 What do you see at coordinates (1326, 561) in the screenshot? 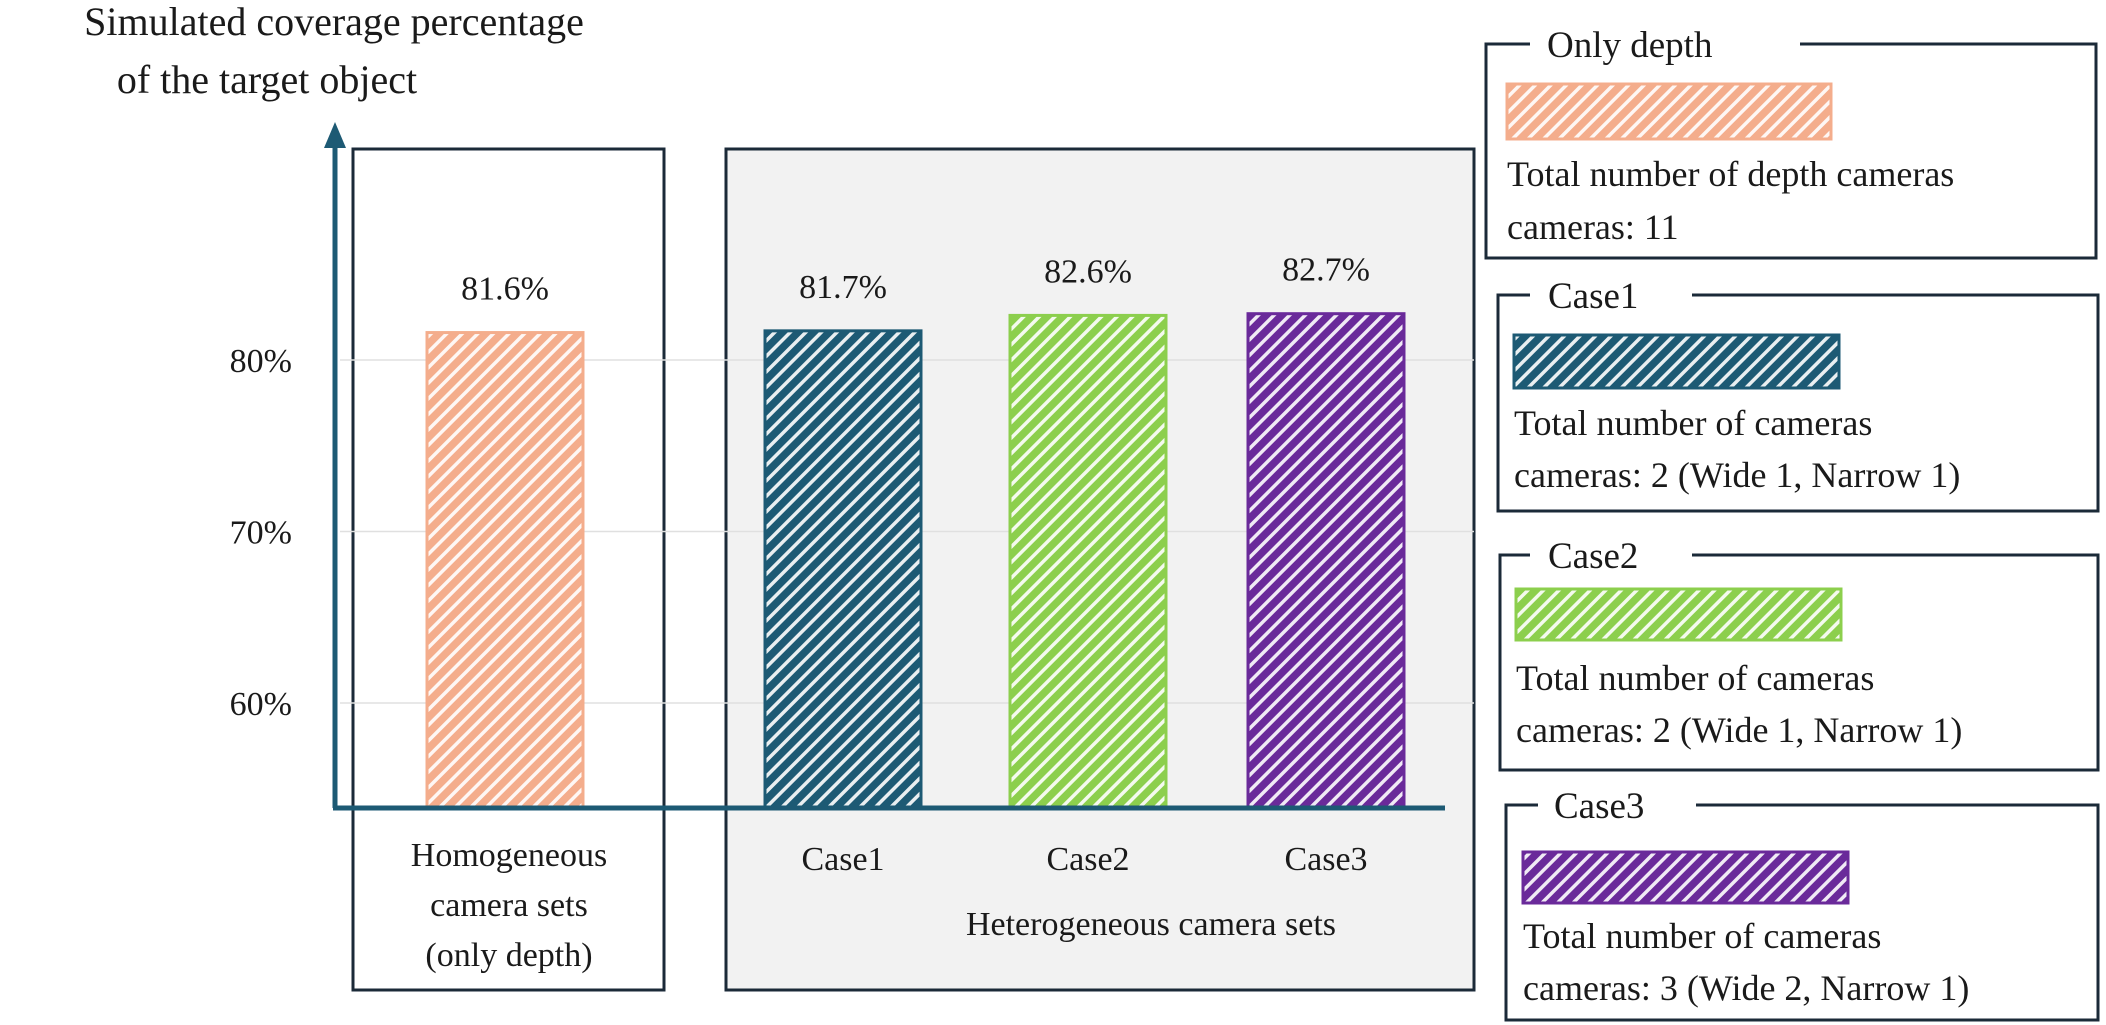
I see `bar-case3` at bounding box center [1326, 561].